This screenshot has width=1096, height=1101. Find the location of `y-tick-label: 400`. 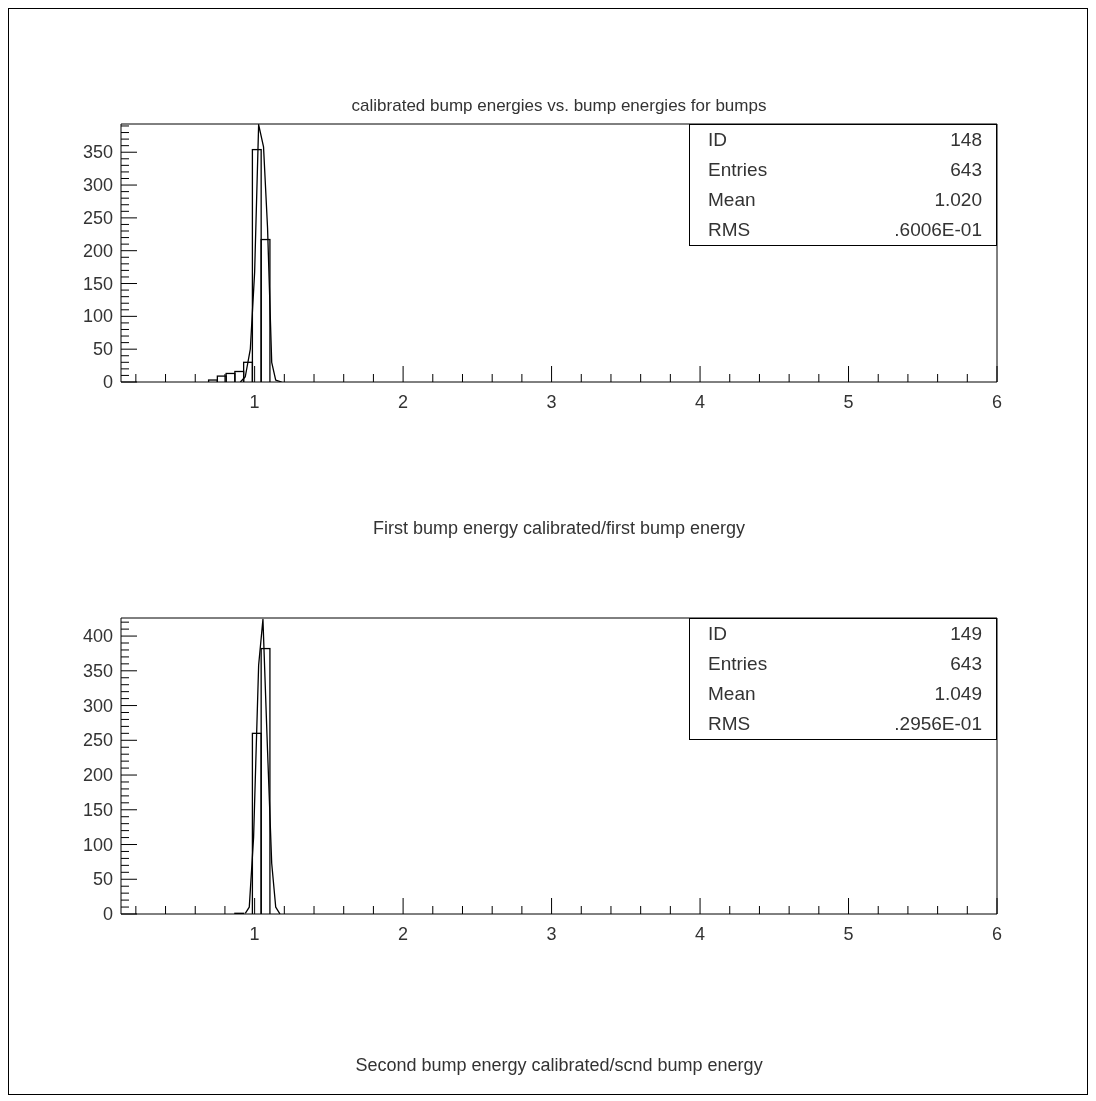

y-tick-label: 400 is located at coordinates (97, 636).